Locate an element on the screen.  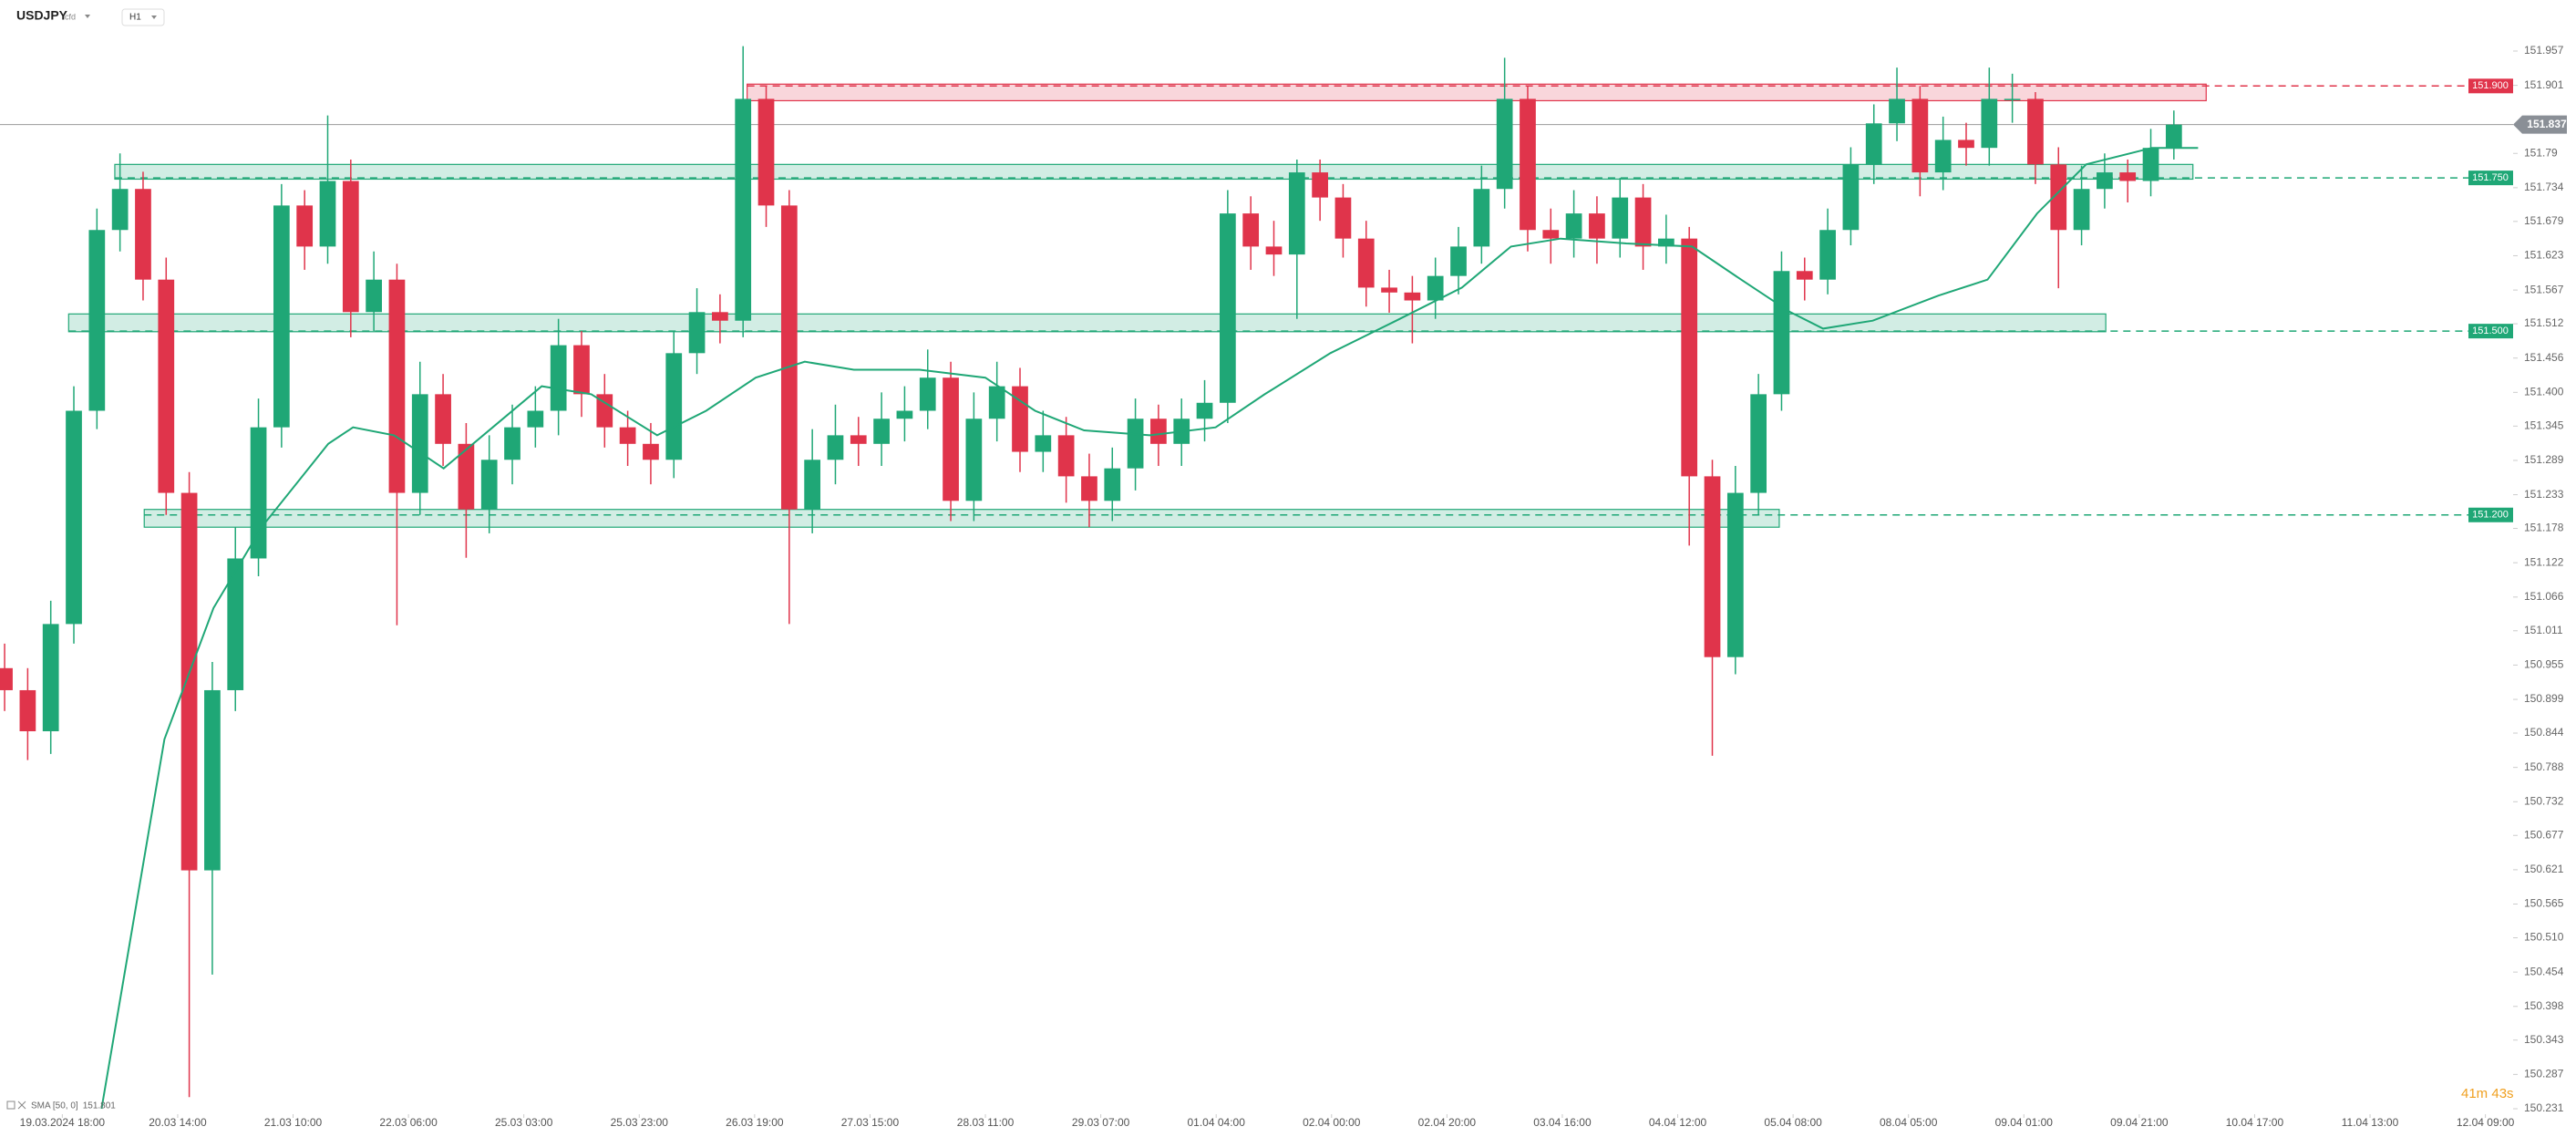
x-tick-label: 03.04 16:00 is located at coordinates (1562, 1122).